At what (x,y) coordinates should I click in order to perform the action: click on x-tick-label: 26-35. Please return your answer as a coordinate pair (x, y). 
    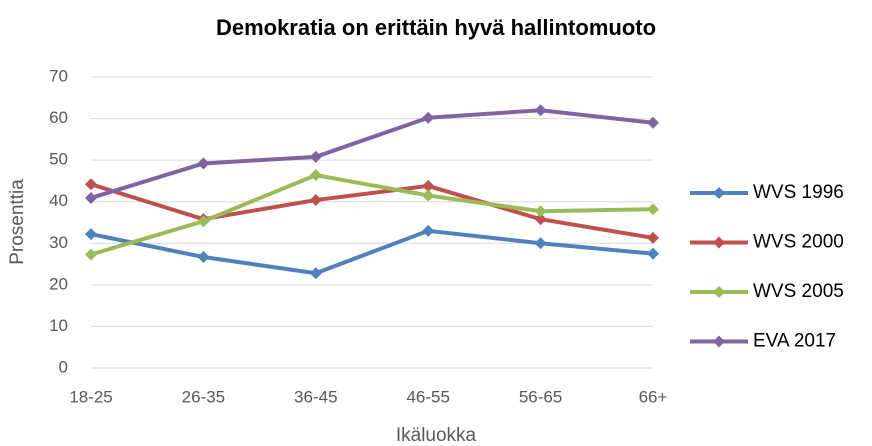
    Looking at the image, I should click on (203, 396).